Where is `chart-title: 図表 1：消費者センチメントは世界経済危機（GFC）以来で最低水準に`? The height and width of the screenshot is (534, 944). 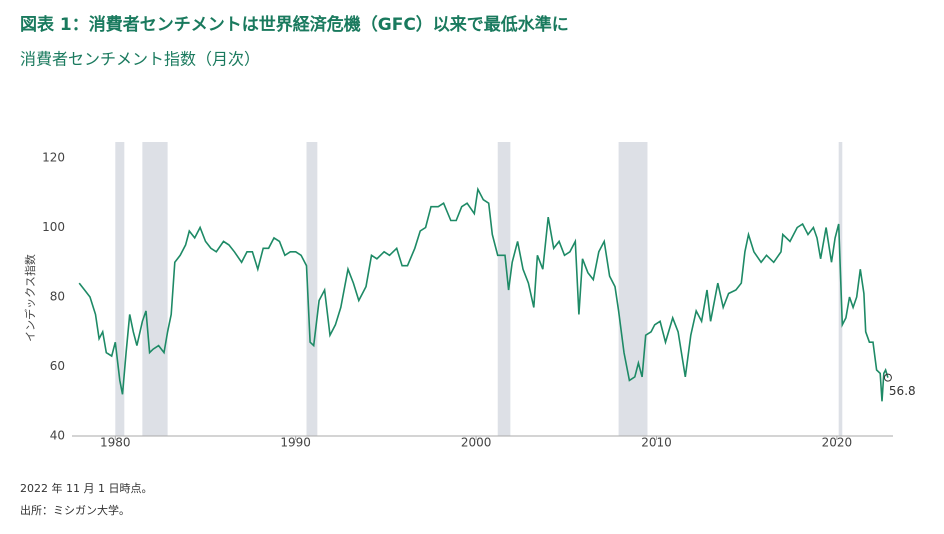 chart-title: 図表 1：消費者センチメントは世界経済危機（GFC）以来で最低水準に is located at coordinates (294, 24).